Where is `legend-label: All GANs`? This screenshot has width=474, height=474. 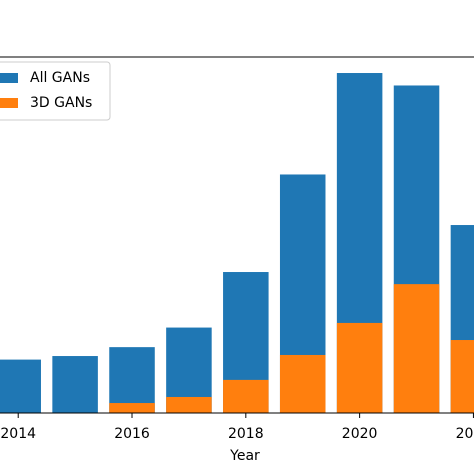 legend-label: All GANs is located at coordinates (60, 78).